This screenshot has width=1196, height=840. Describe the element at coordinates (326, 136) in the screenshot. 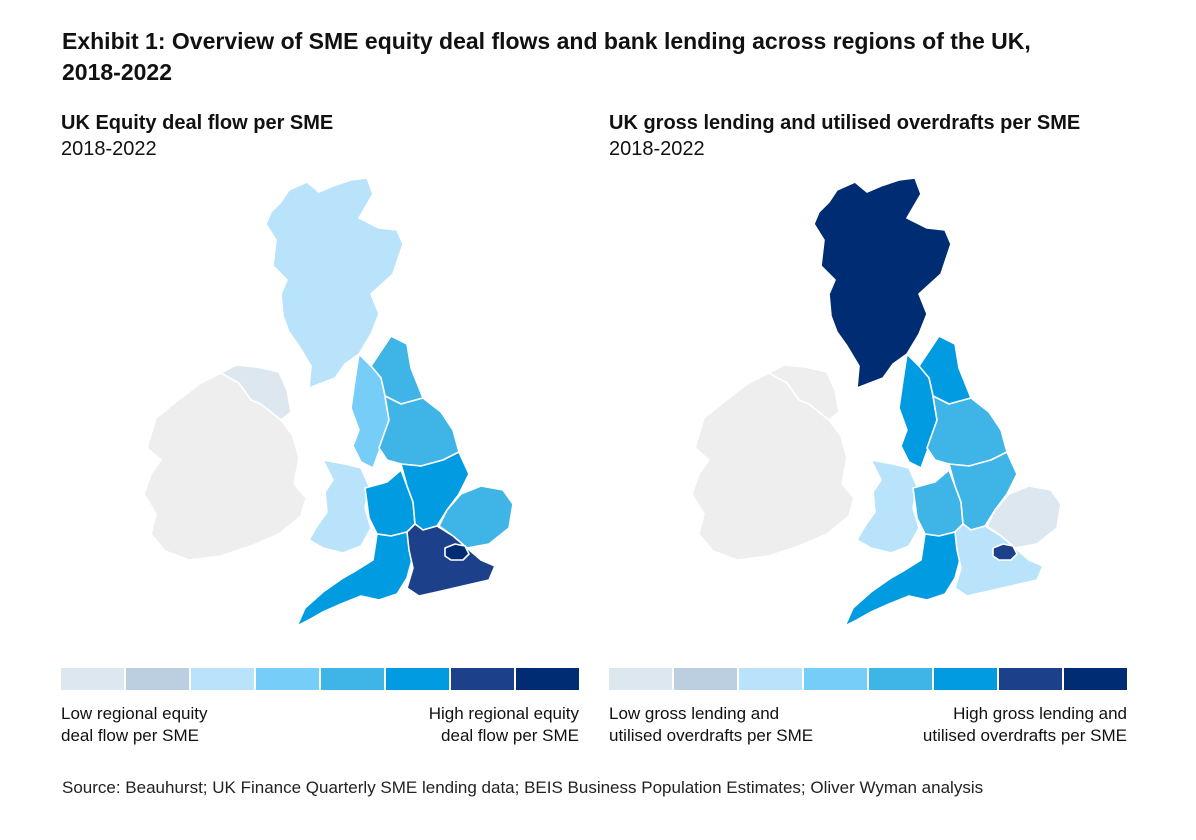

I see `left-panel-header: UK Equity deal flow per SME 2018-2022` at that location.